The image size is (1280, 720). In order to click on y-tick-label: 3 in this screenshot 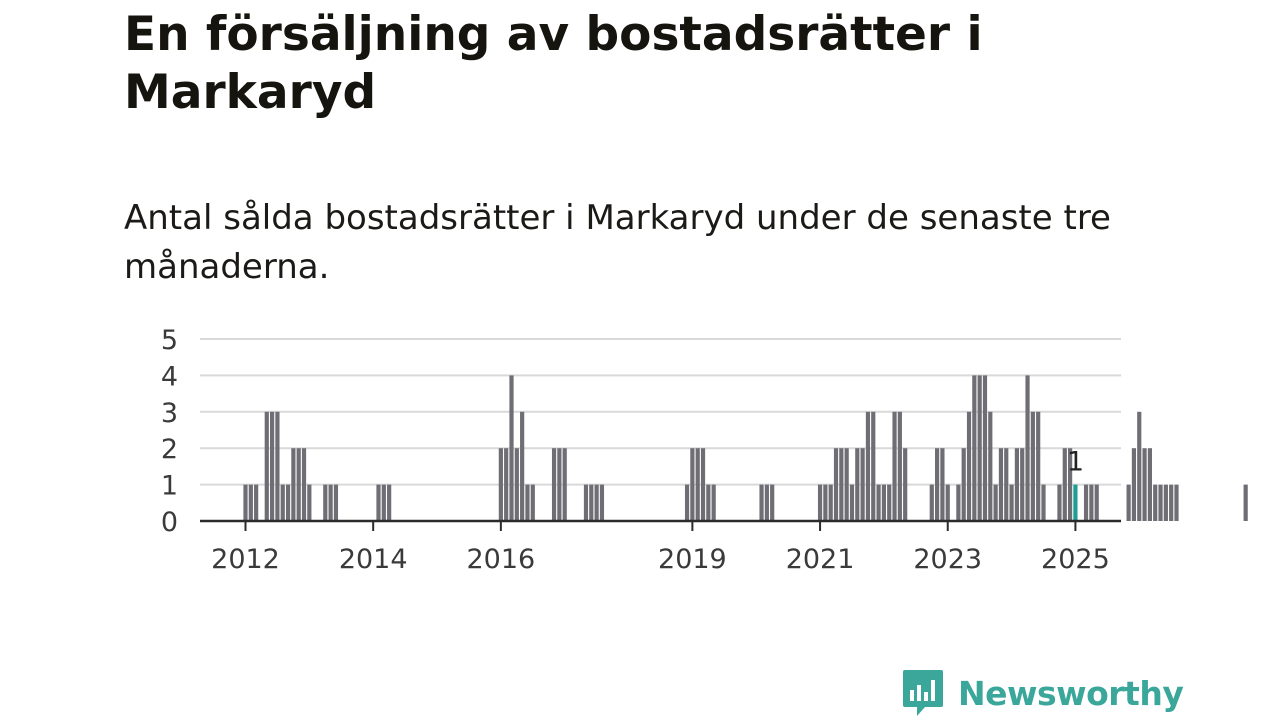, I will do `click(169, 413)`.